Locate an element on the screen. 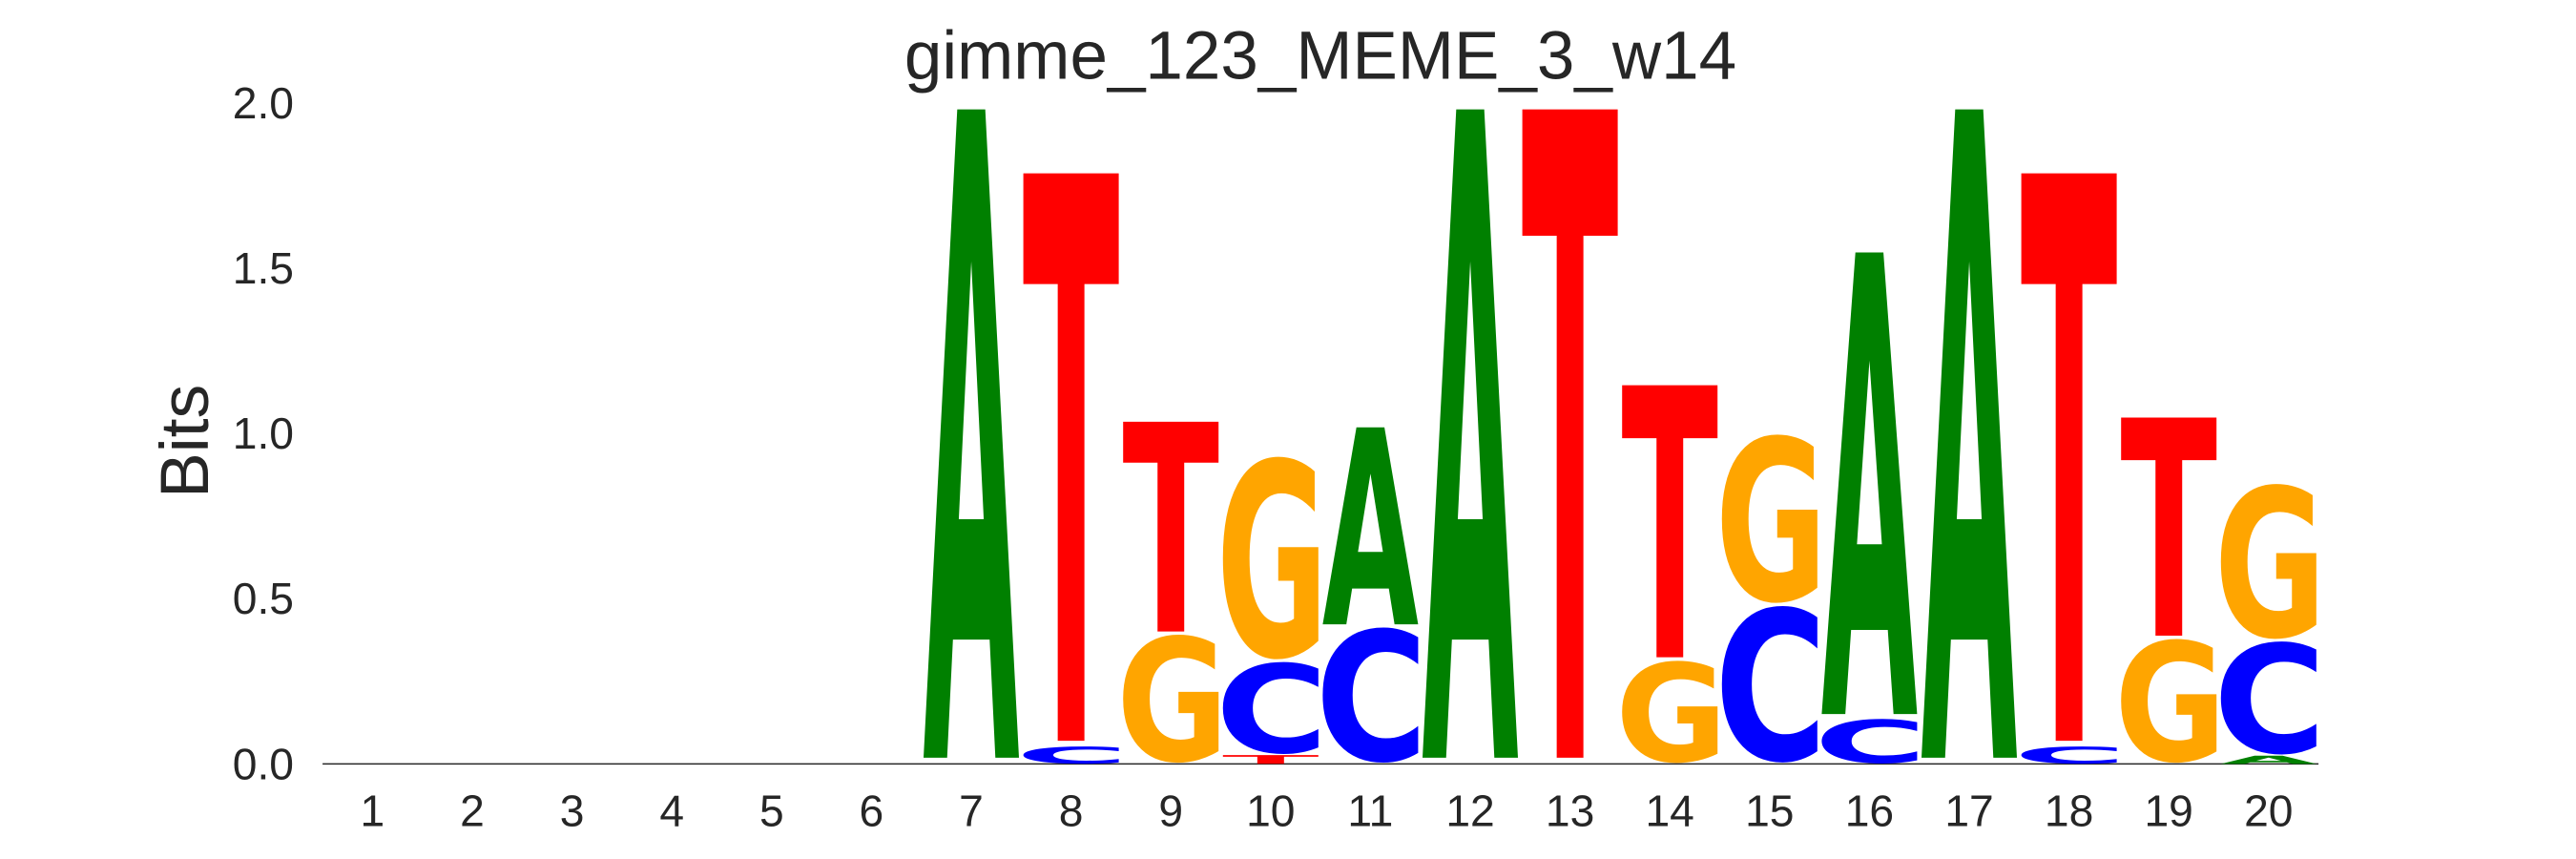  svg-text: 13 is located at coordinates (1570, 810).